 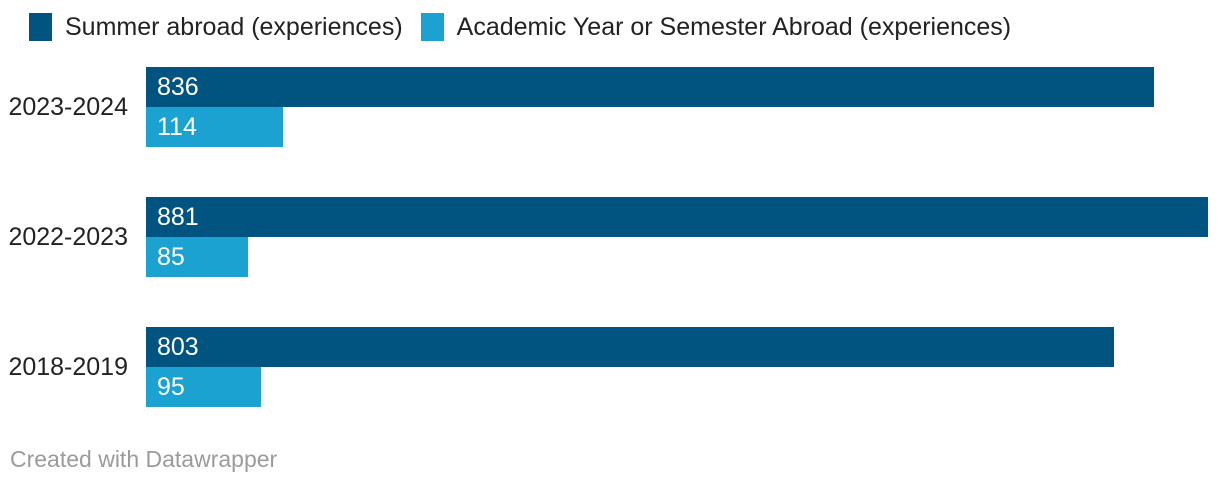 I want to click on bar-value-label: 114, so click(x=177, y=126).